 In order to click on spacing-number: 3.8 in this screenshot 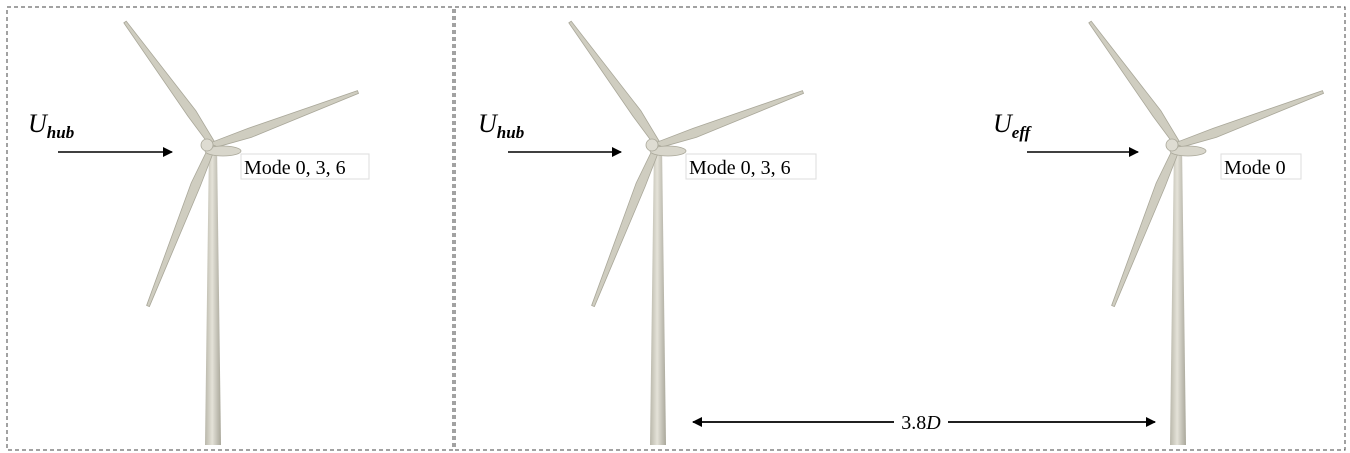, I will do `click(913, 423)`.